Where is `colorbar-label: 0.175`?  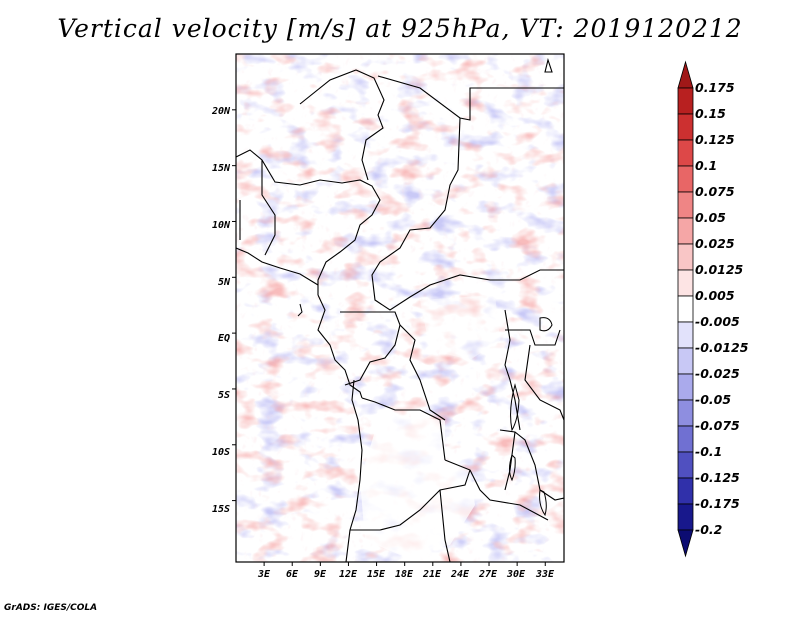 colorbar-label: 0.175 is located at coordinates (715, 87).